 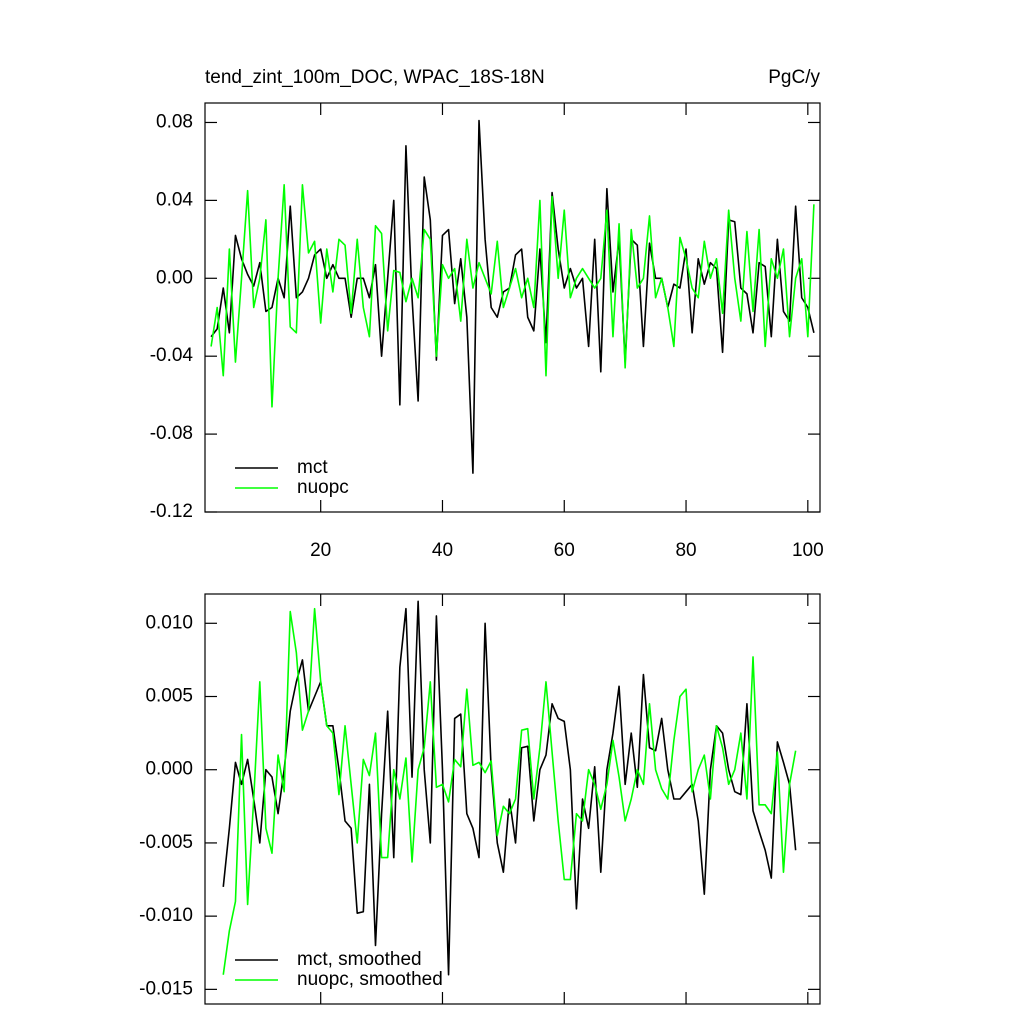 What do you see at coordinates (685, 550) in the screenshot?
I see `x-tick-label: 80` at bounding box center [685, 550].